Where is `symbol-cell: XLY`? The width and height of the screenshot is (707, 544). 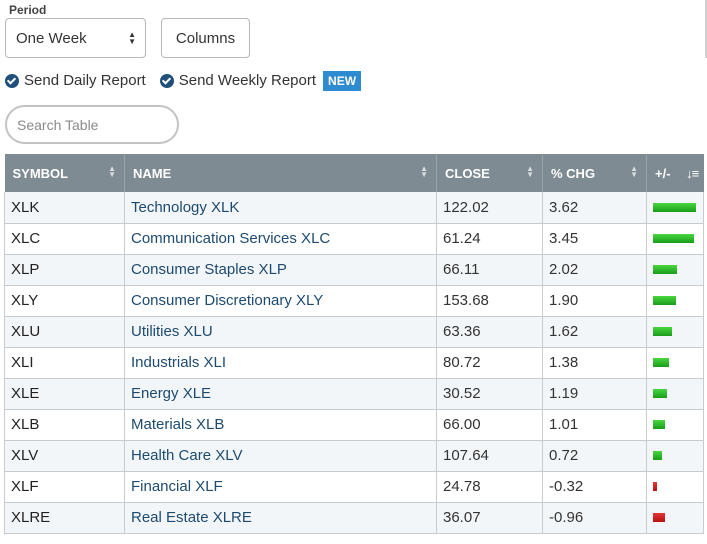 symbol-cell: XLY is located at coordinates (64, 301).